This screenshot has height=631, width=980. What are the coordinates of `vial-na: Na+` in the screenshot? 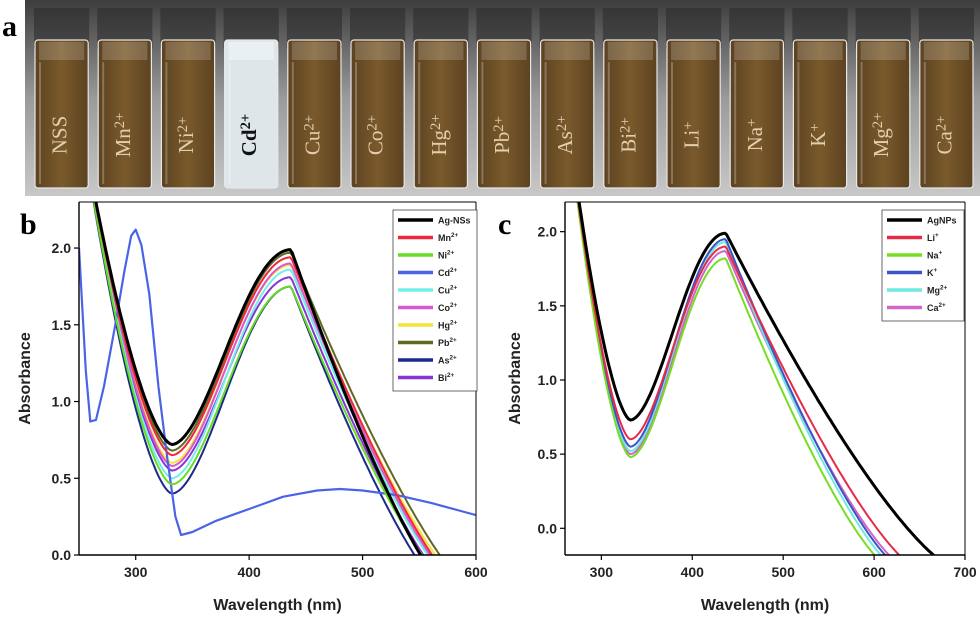 It's located at (757, 98).